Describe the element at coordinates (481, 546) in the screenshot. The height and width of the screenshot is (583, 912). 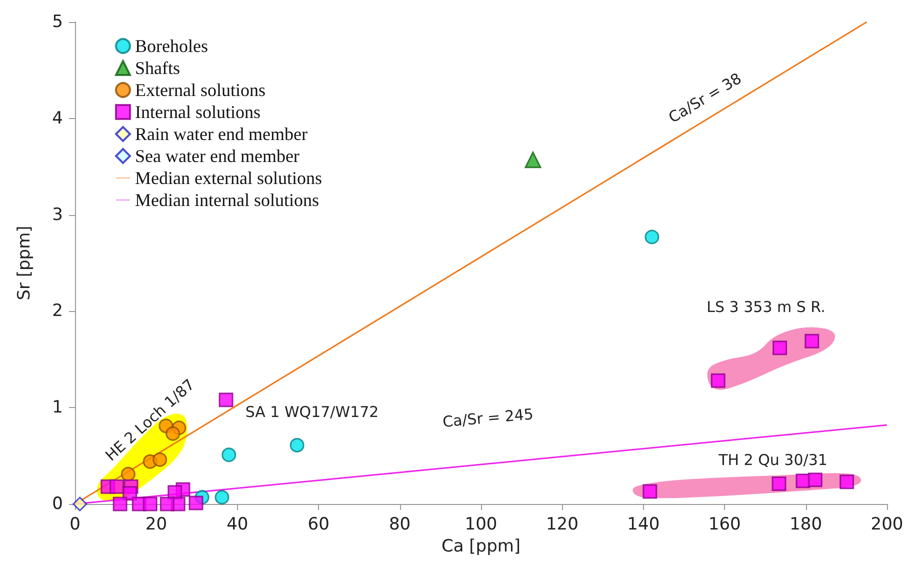
I see `x-axis-title: Ca [ppm]` at that location.